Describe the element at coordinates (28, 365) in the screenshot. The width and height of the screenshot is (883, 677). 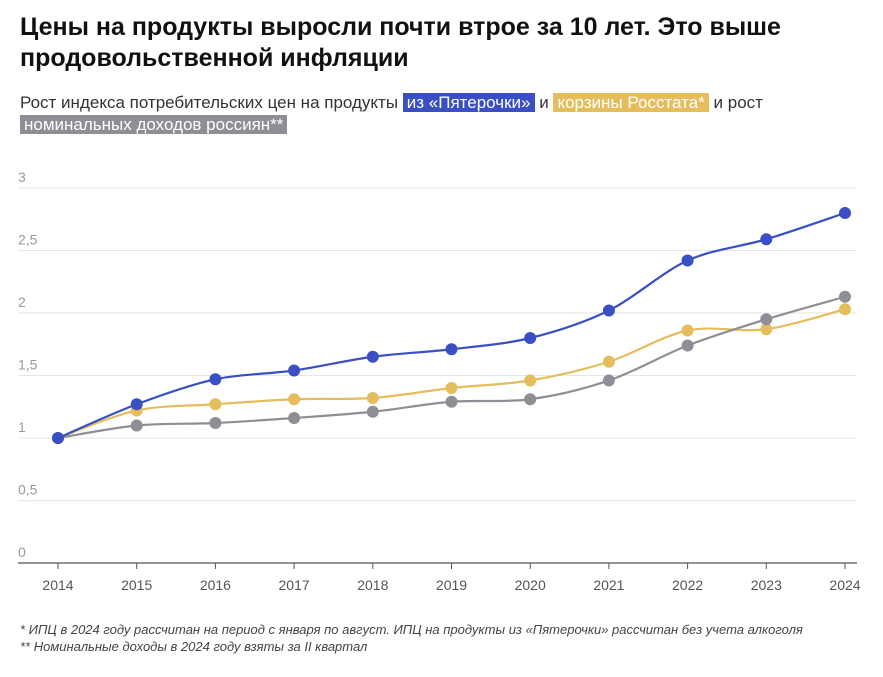
I see `y-tick-label: 1,5` at that location.